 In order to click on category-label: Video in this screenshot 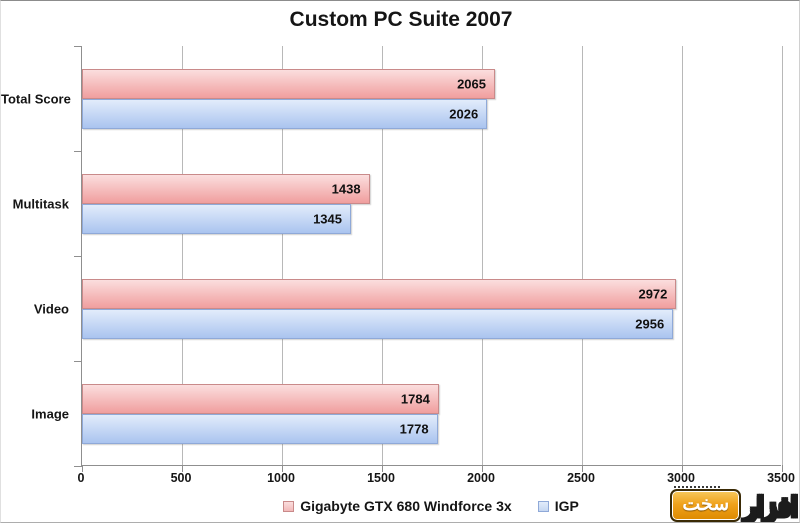, I will do `click(51, 308)`.